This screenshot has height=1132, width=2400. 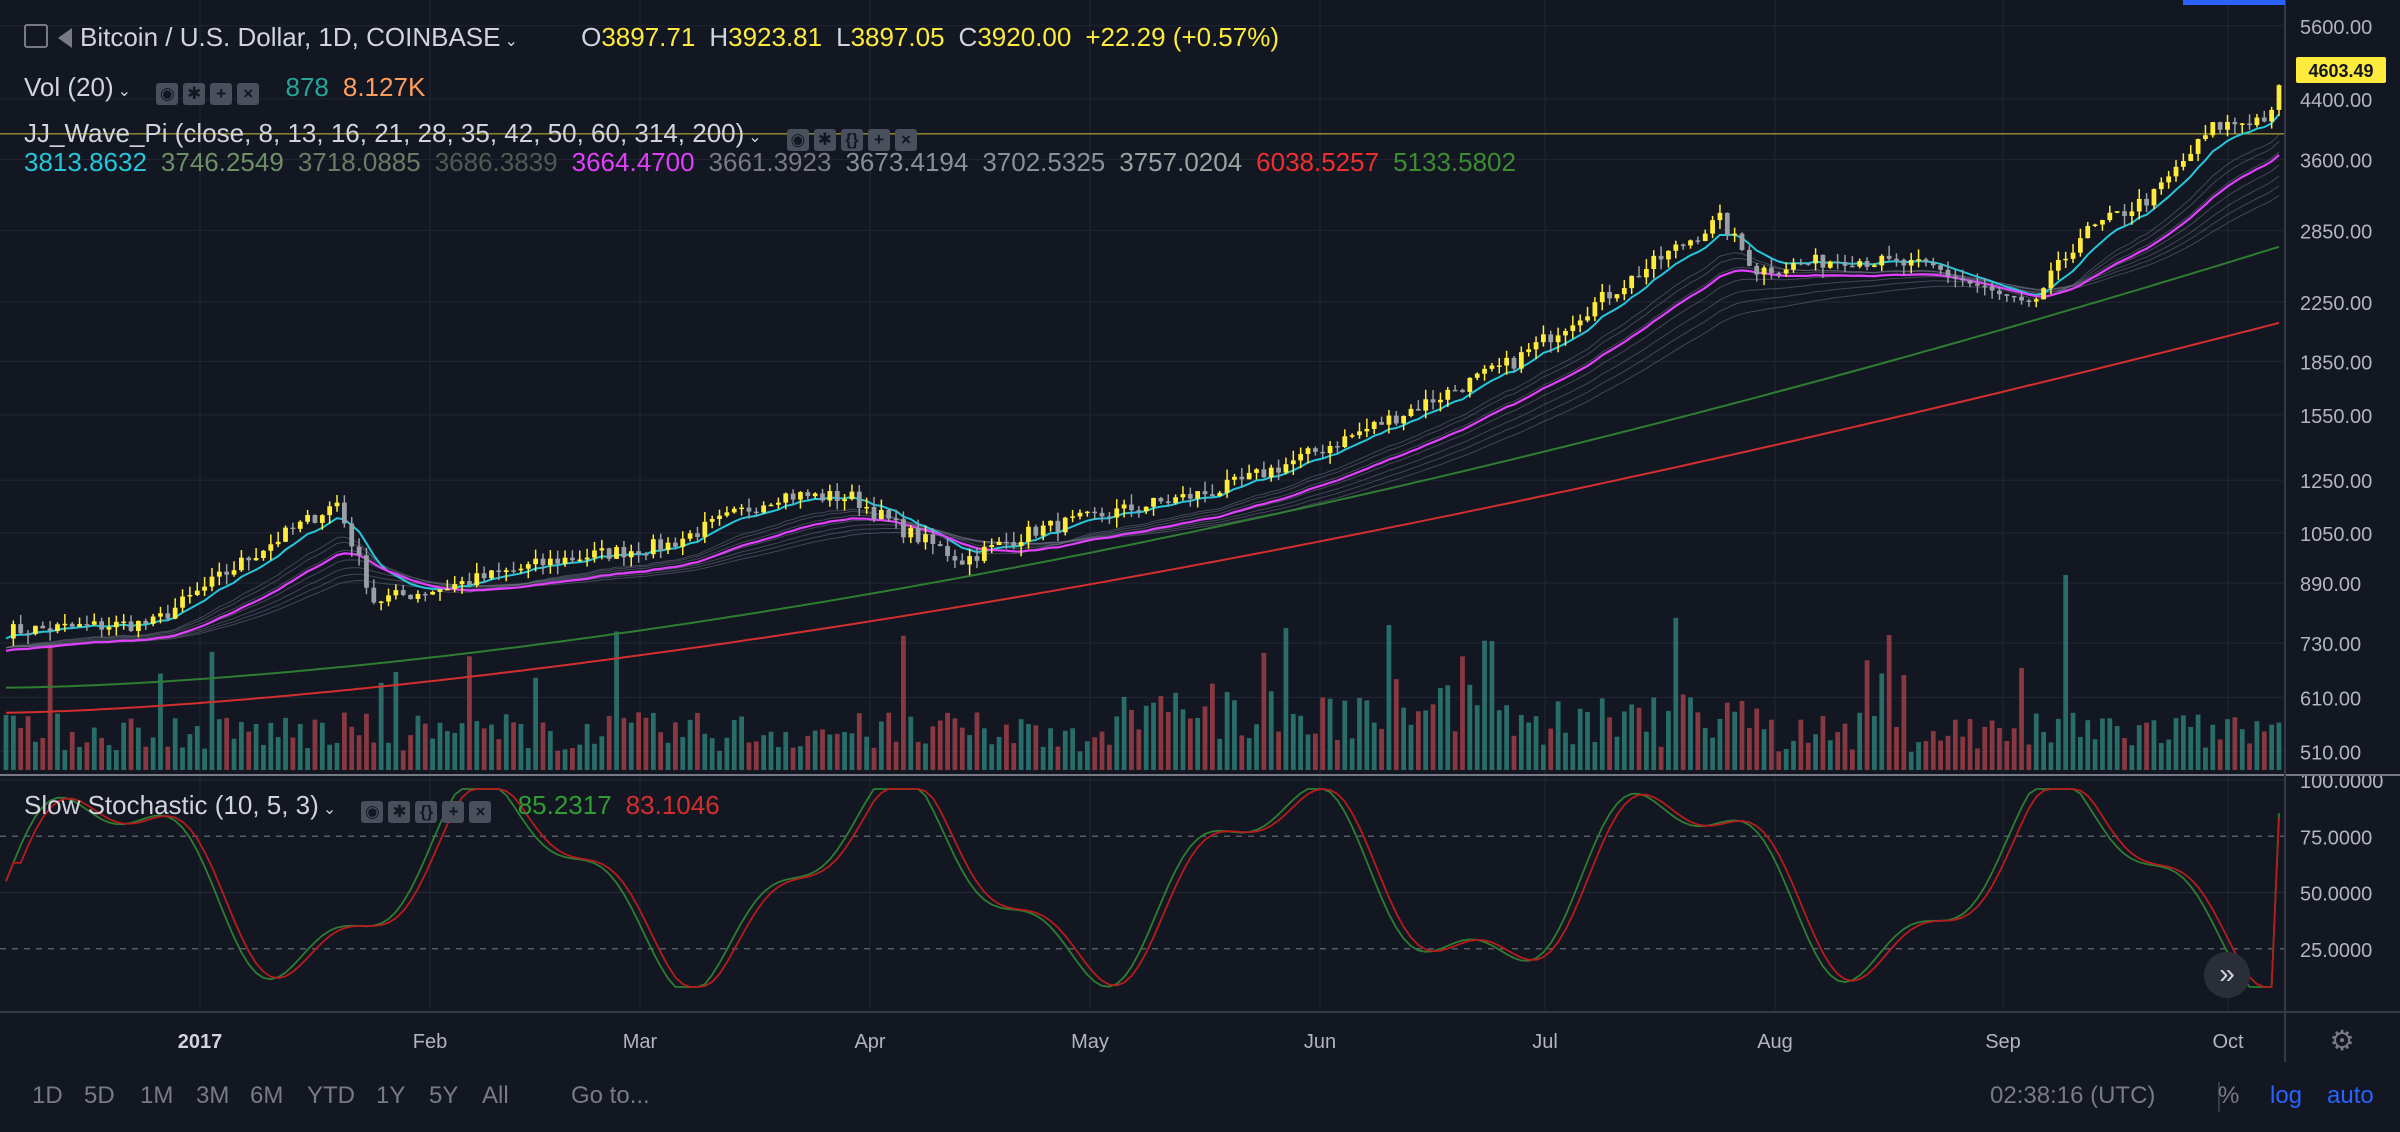 I want to click on volume-label: Vol (20), so click(x=69, y=87).